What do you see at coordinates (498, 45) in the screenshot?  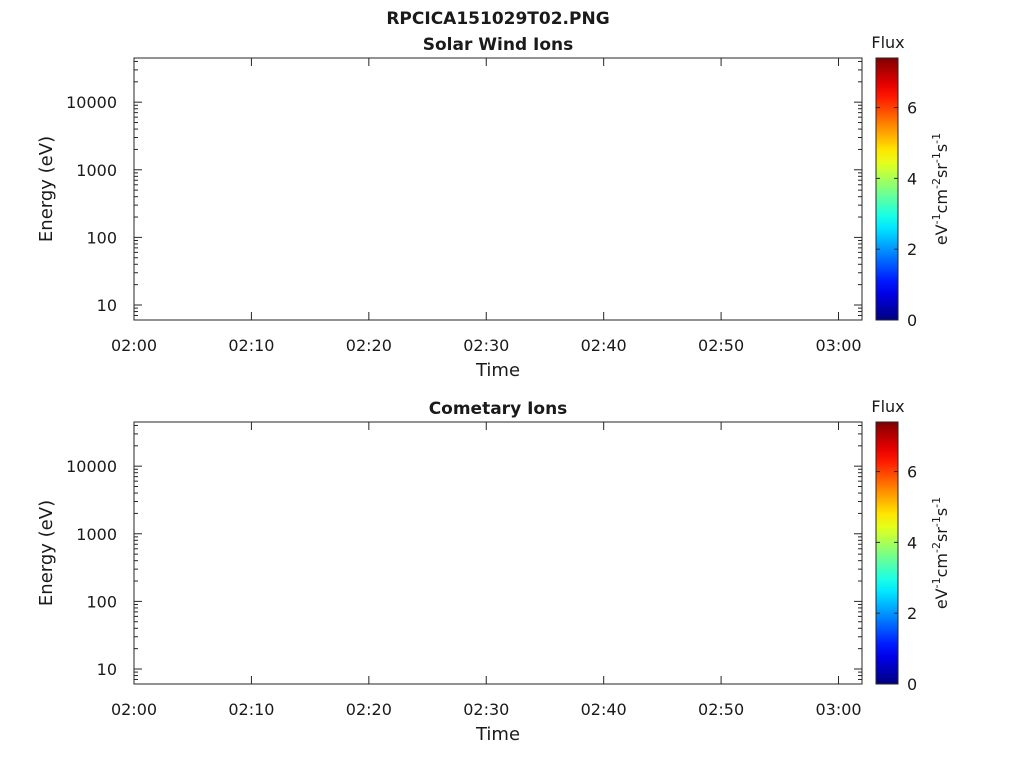 I see `panel-title: Solar Wind Ions` at bounding box center [498, 45].